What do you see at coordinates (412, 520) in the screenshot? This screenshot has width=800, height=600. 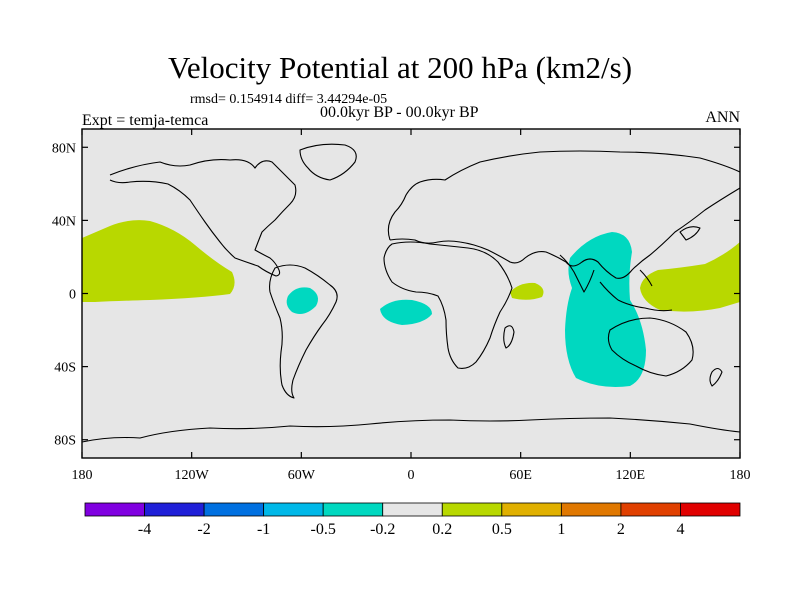 I see `colorbar: -4 -2 -1 -0.5 -0.2 0.2 0.5 1 2 4` at bounding box center [412, 520].